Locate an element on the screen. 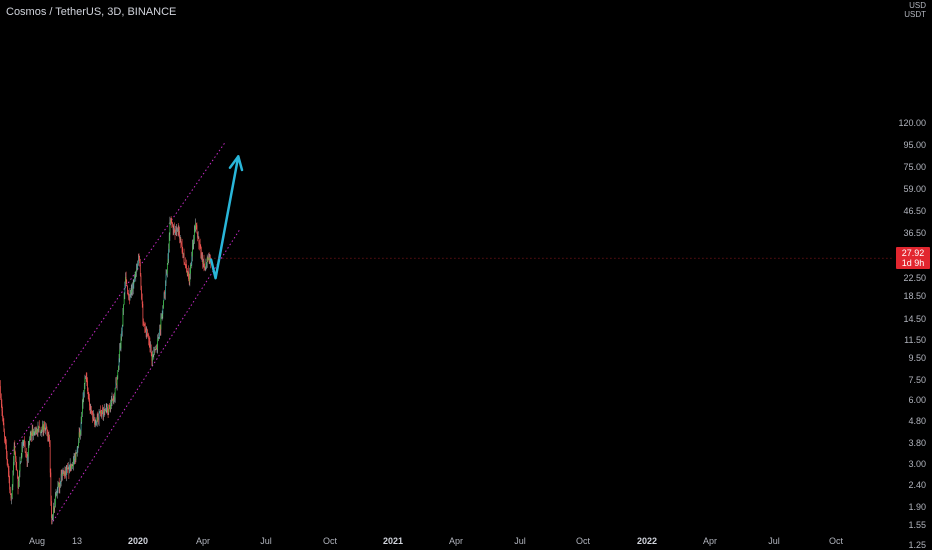  forecast-arrow is located at coordinates (224, 217).